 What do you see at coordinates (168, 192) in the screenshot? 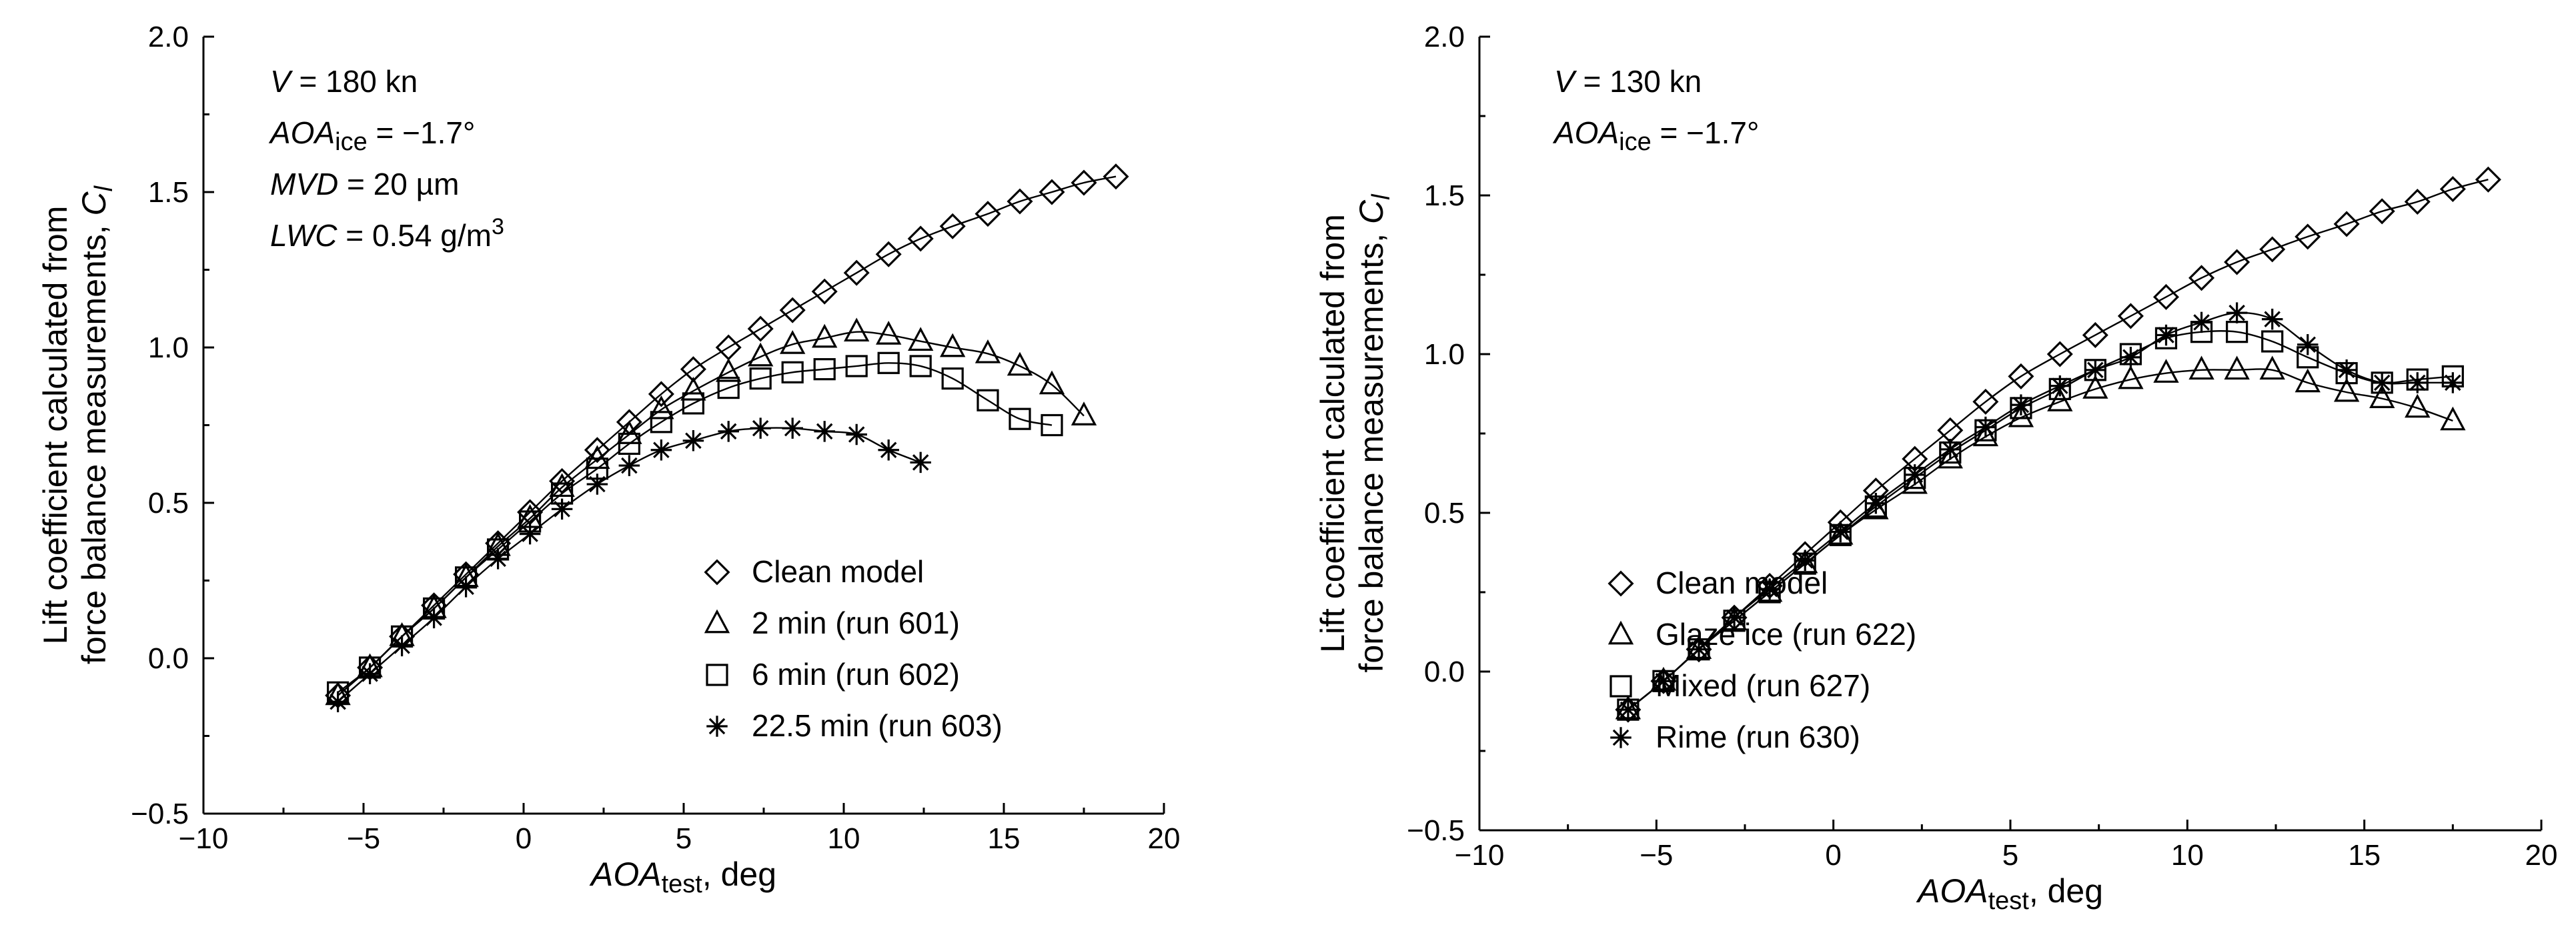
I see `y-tick-label: 1.5` at bounding box center [168, 192].